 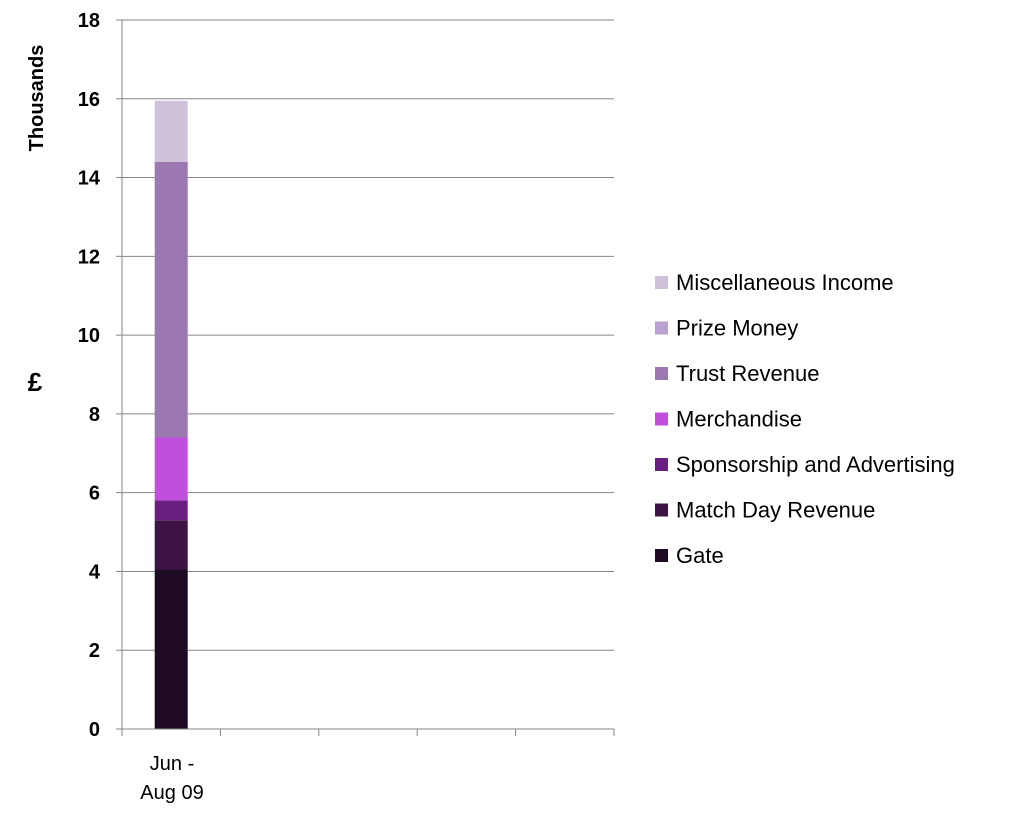 I want to click on y-tick-label: 16, so click(x=89, y=100).